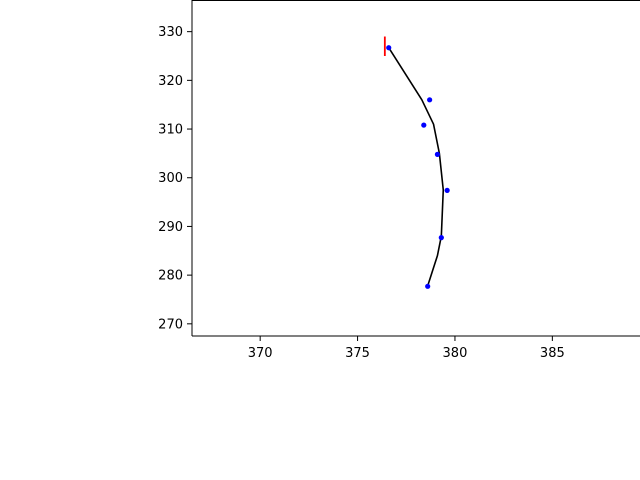 Image resolution: width=640 pixels, height=480 pixels. What do you see at coordinates (357, 353) in the screenshot?
I see `x-tick-label: 375` at bounding box center [357, 353].